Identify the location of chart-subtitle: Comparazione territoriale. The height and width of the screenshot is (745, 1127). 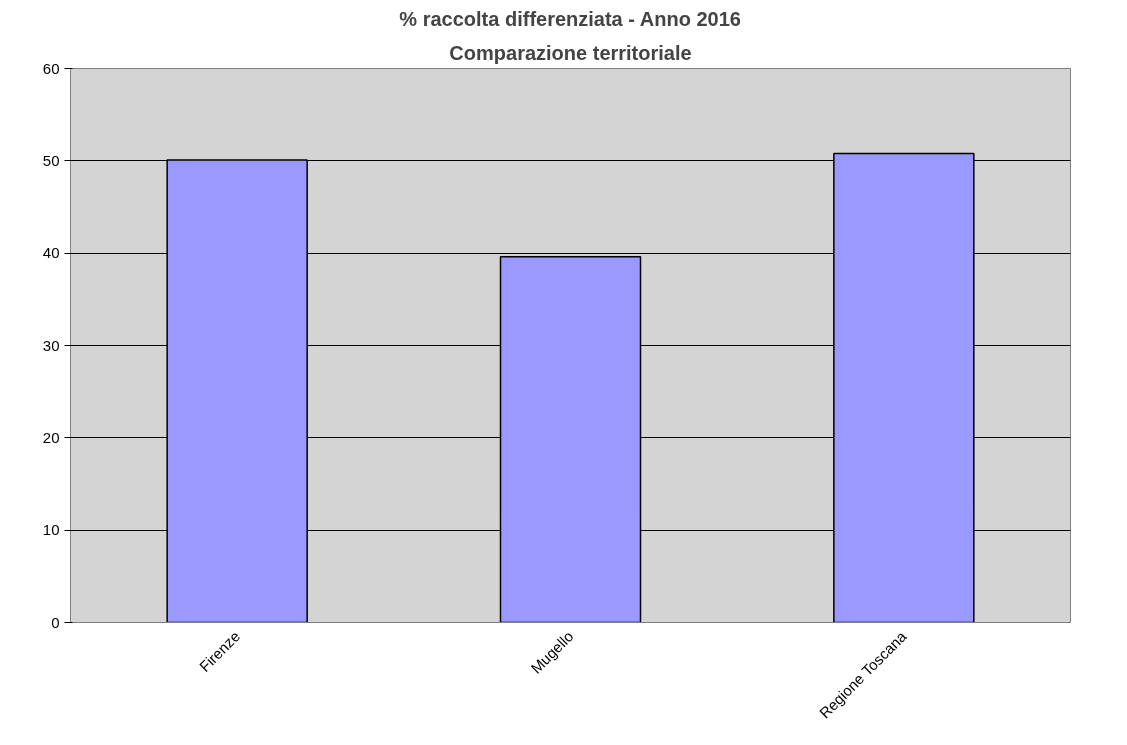
(570, 52).